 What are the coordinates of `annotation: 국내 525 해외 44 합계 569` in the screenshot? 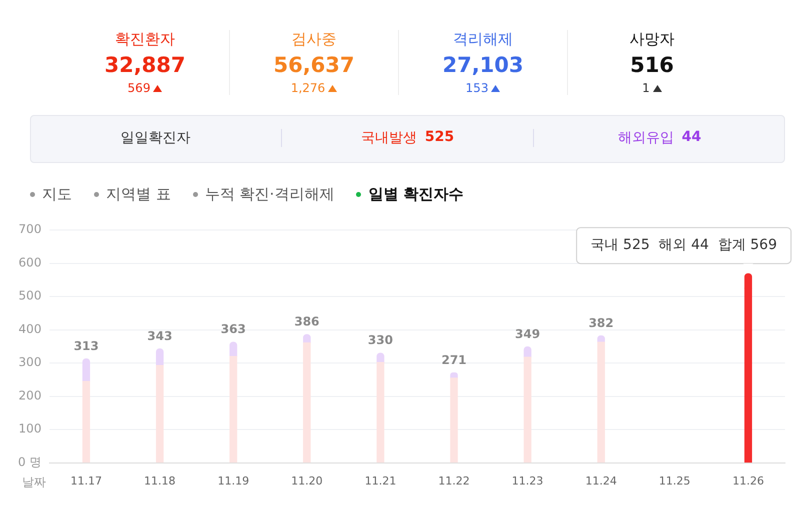 It's located at (684, 245).